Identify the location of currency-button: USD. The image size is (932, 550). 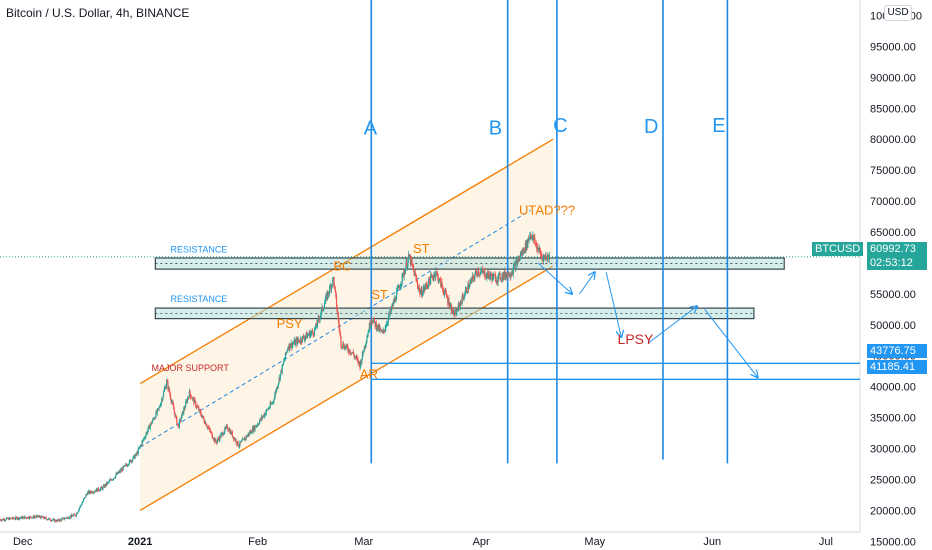
(898, 13).